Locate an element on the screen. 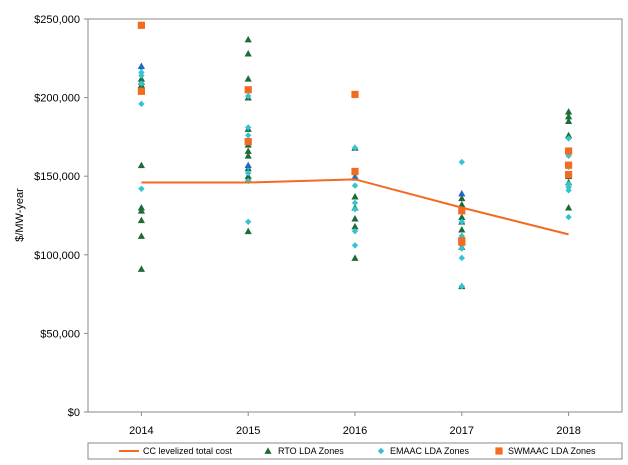 Image resolution: width=628 pixels, height=465 pixels. x-tick-label: 2016 is located at coordinates (355, 431).